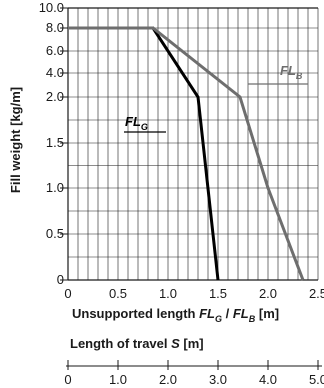 This screenshot has width=324, height=388. What do you see at coordinates (218, 293) in the screenshot?
I see `x-tick-label: 1.5` at bounding box center [218, 293].